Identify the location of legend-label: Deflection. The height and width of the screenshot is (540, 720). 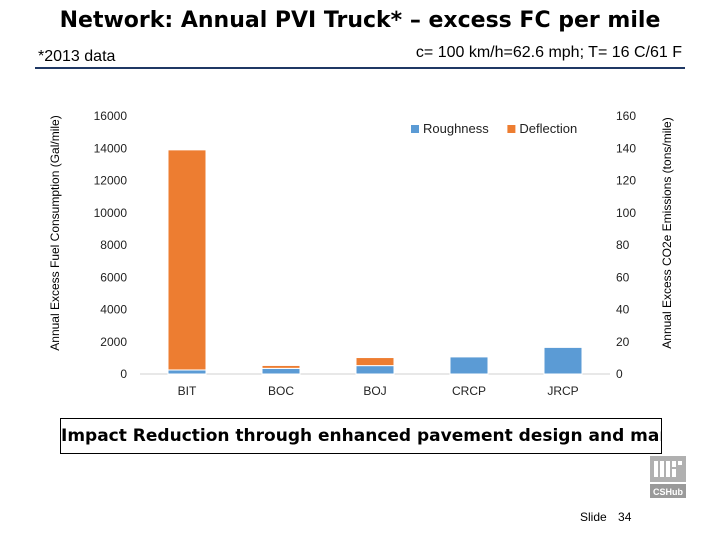
(548, 128).